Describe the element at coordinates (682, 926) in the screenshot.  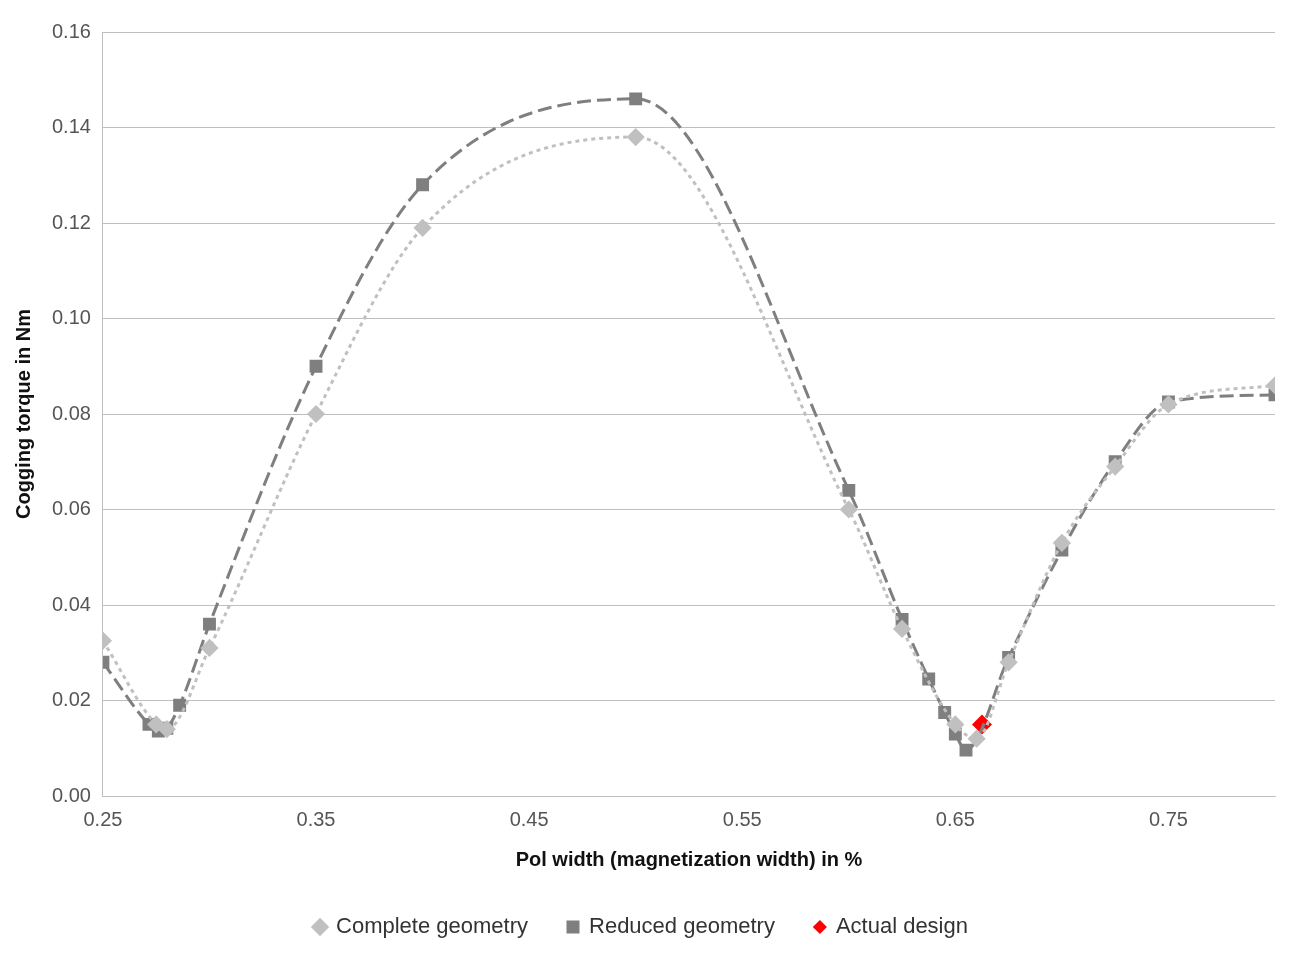
I see `legend-label: Reduced geometry` at that location.